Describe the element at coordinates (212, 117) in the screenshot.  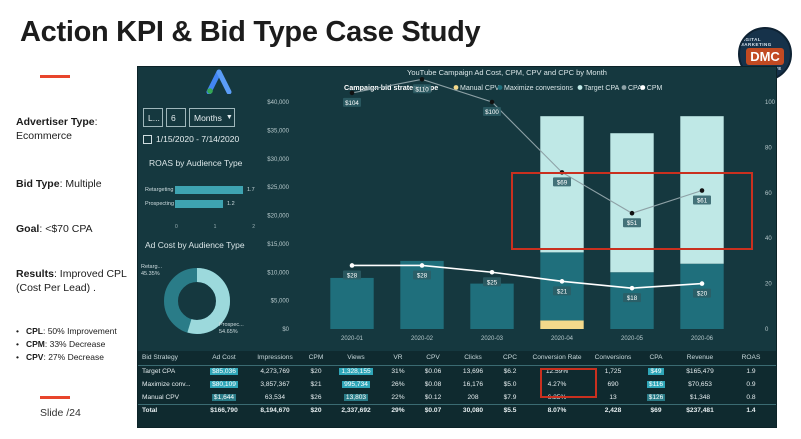
I see `period-unit-select: Months ▼` at that location.